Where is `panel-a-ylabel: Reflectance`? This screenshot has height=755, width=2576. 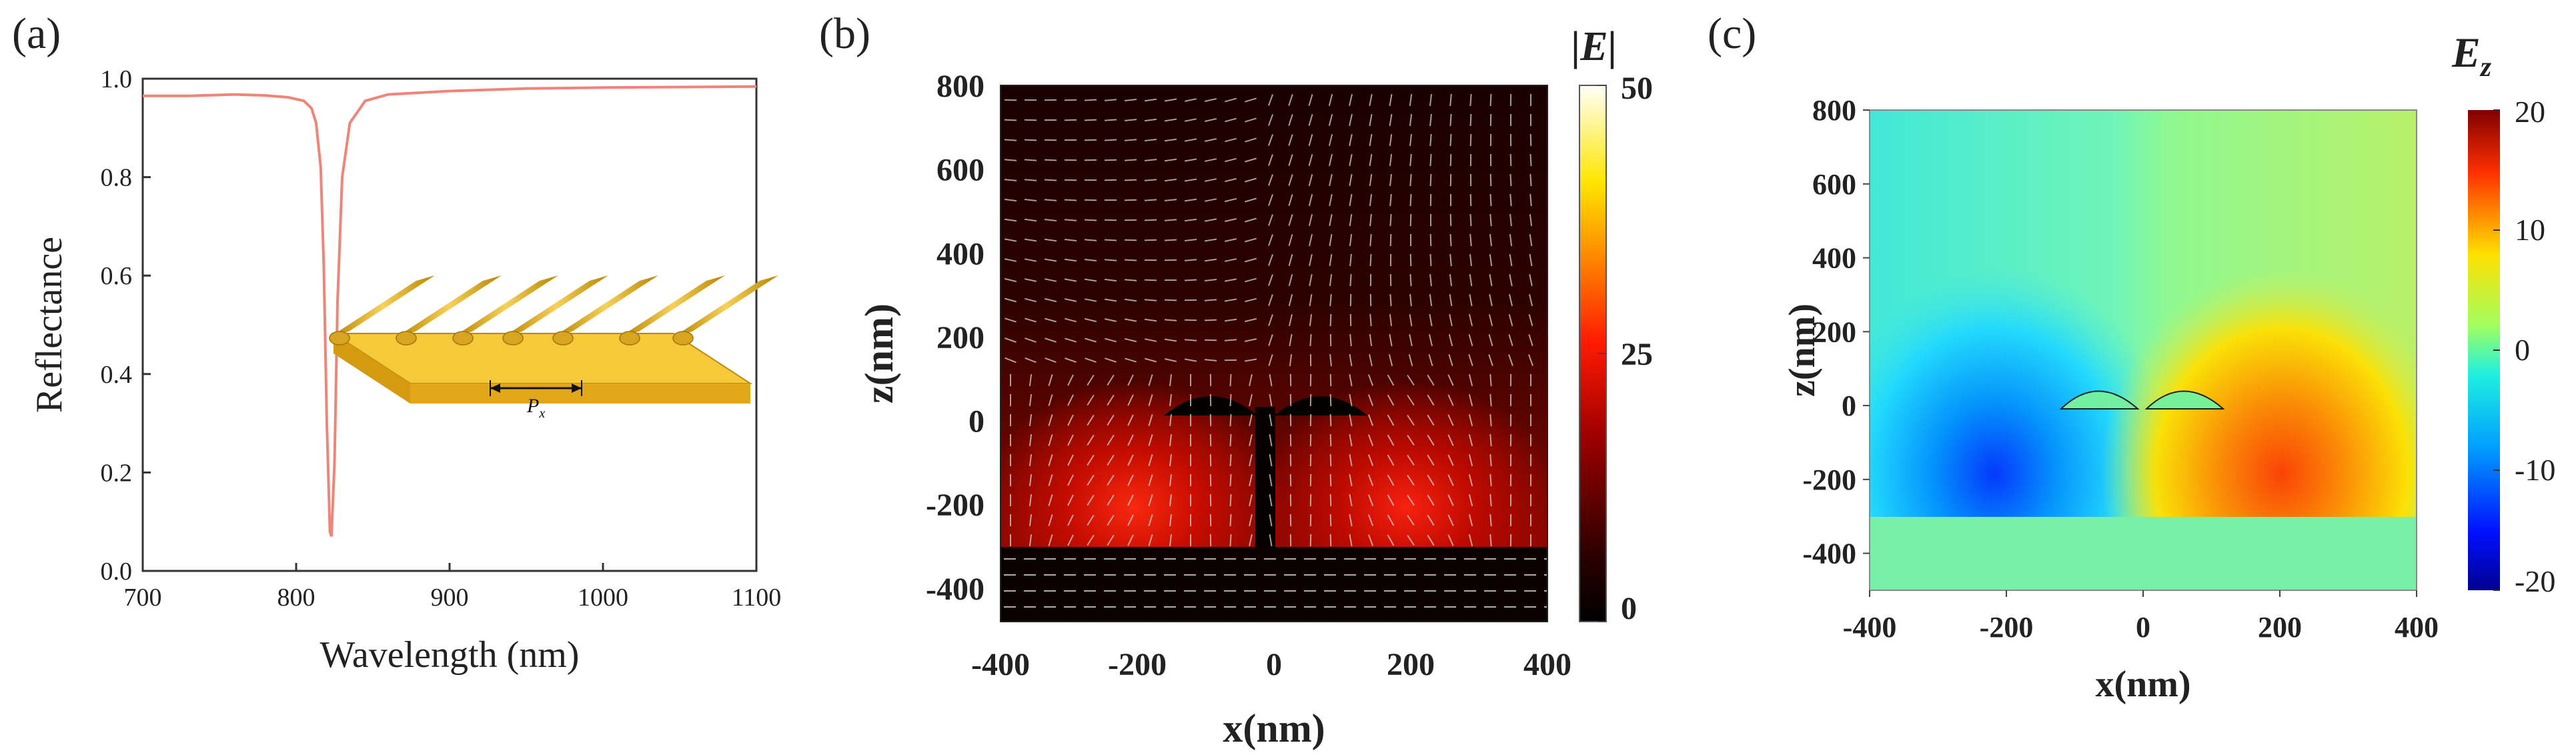
panel-a-ylabel: Reflectance is located at coordinates (49, 325).